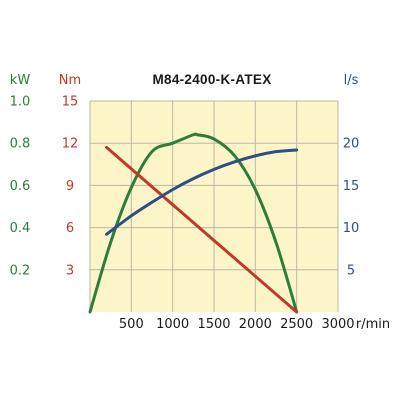  Describe the element at coordinates (351, 80) in the screenshot. I see `flow-axis-unit: l/s` at that location.